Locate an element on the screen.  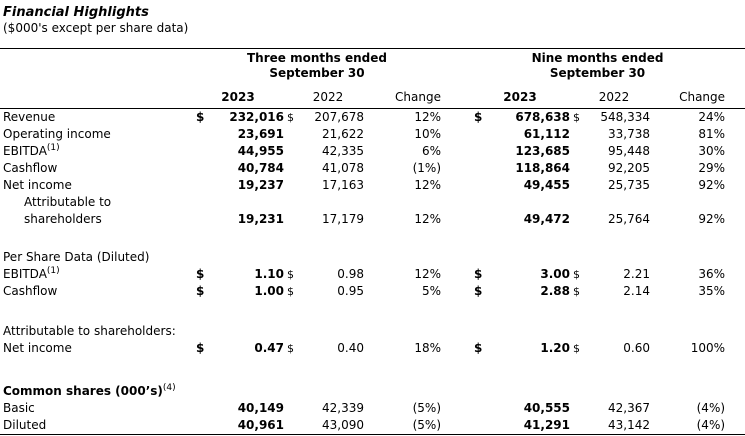
table-row: Diluted 40,961 43,090 (5%) 41,291 43,142 (4%) is located at coordinates (372, 426).